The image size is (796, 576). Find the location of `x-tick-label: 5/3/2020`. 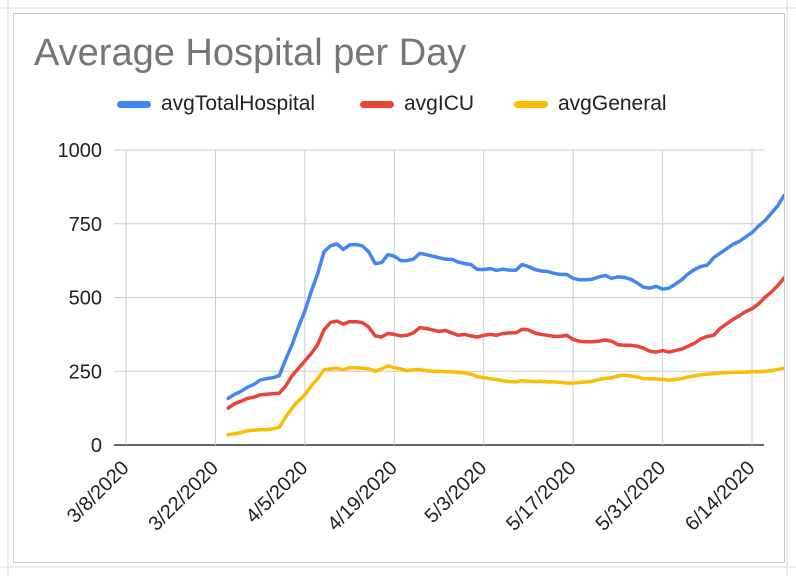

x-tick-label: 5/3/2020 is located at coordinates (456, 492).